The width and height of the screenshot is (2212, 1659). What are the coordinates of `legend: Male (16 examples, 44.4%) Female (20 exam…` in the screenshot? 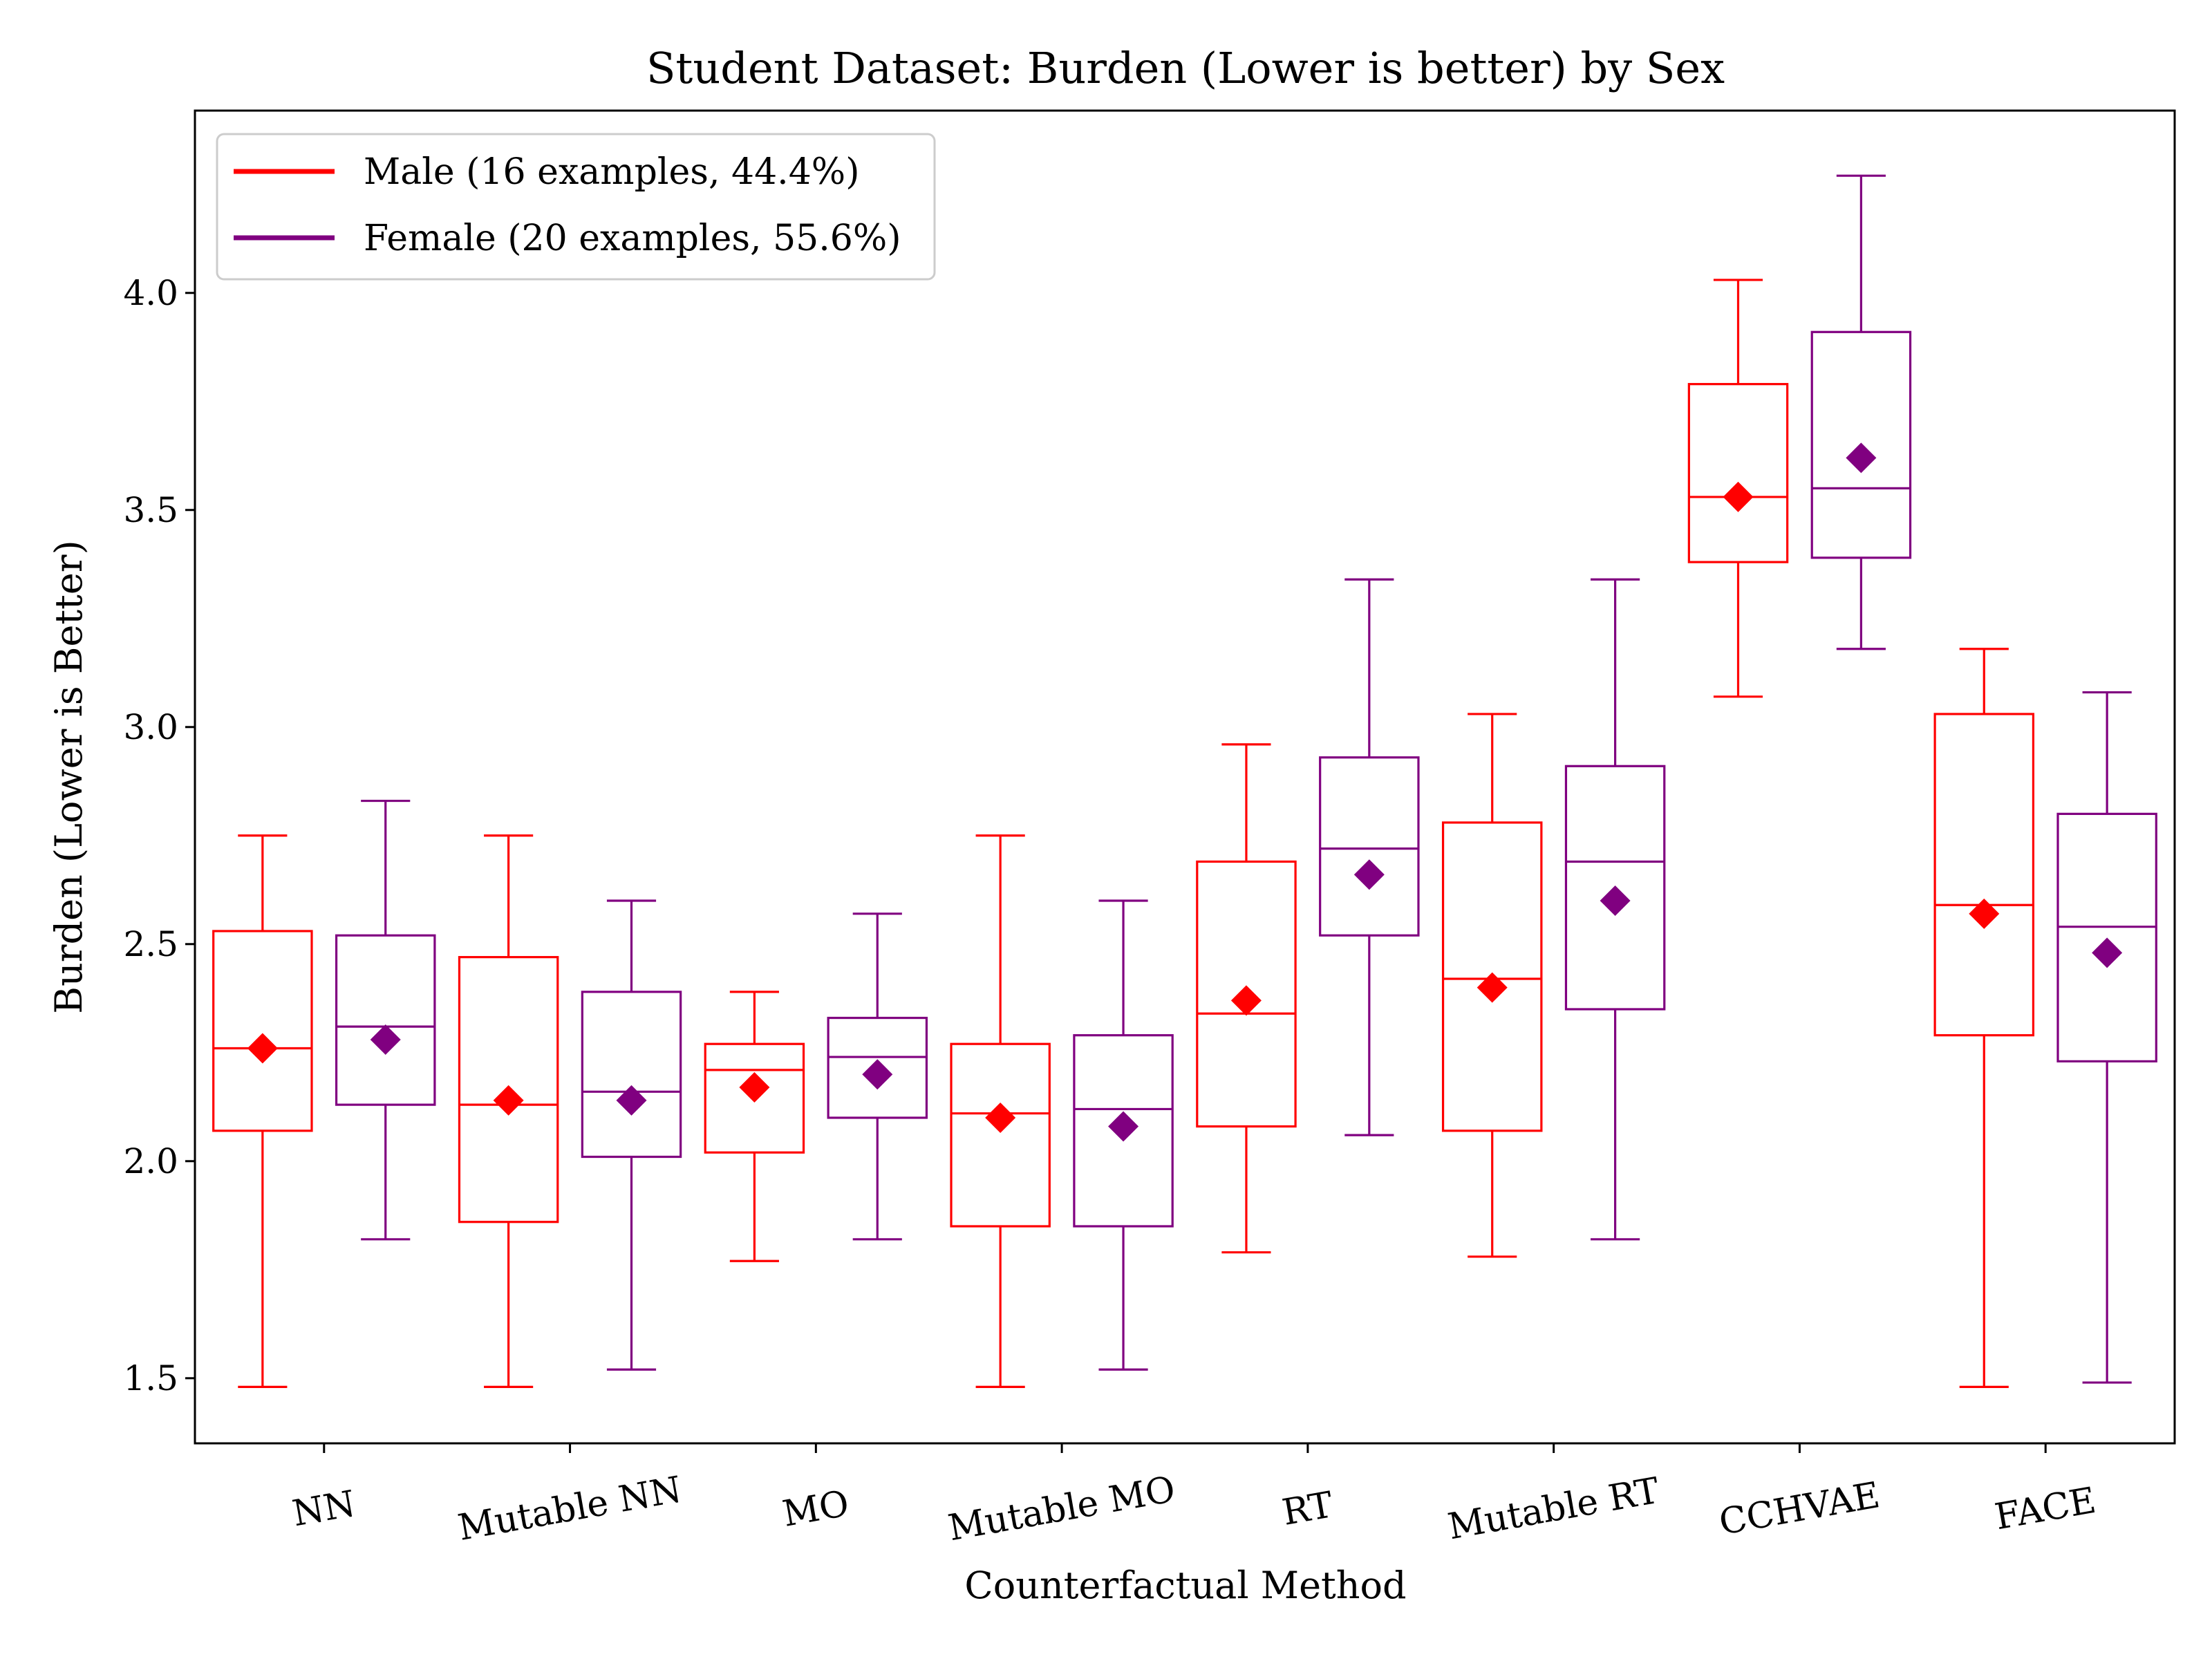 It's located at (576, 207).